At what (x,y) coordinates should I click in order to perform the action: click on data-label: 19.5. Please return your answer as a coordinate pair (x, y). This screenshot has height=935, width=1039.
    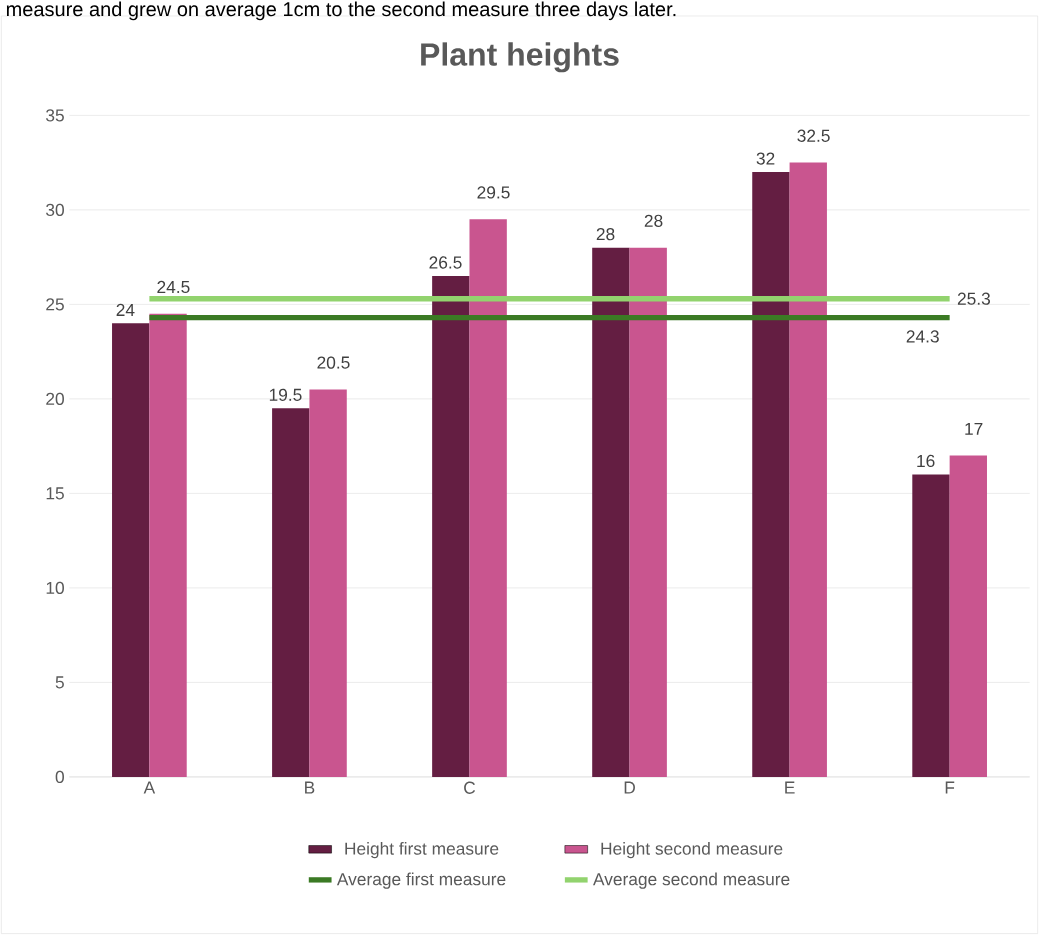
    Looking at the image, I should click on (285, 394).